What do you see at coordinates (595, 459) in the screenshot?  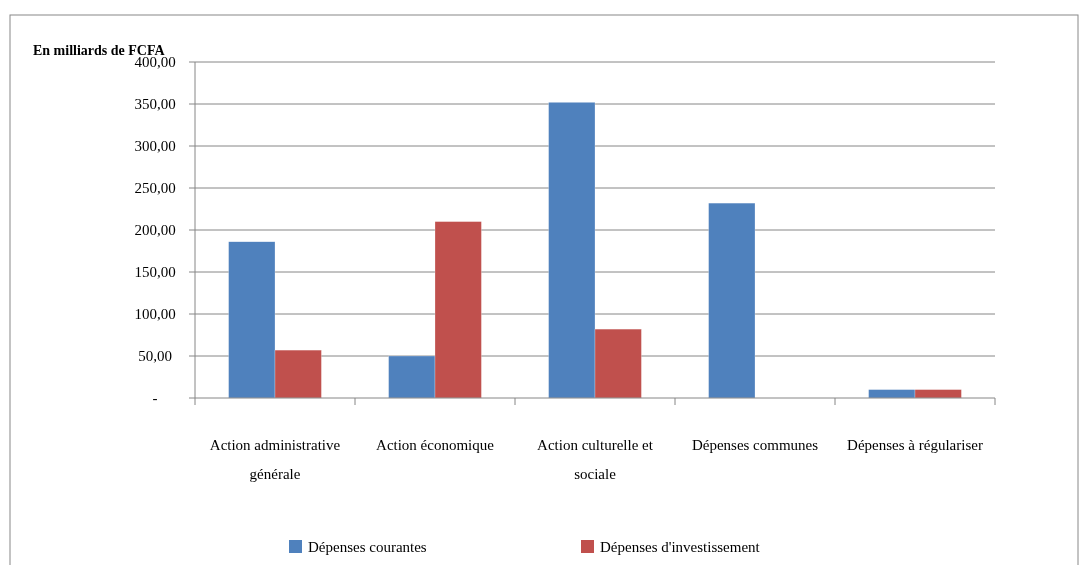 I see `x-tick-label: Action culturelle et sociale` at bounding box center [595, 459].